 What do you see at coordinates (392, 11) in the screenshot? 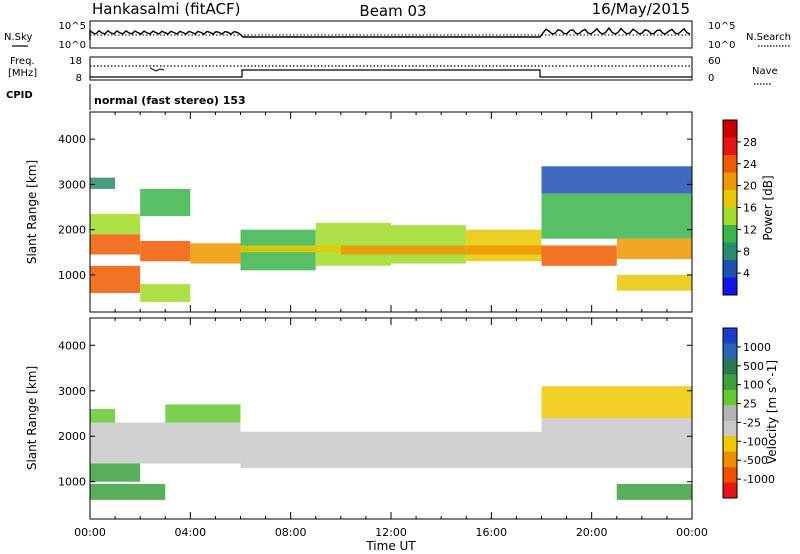
I see `beam-title: Beam 03` at bounding box center [392, 11].